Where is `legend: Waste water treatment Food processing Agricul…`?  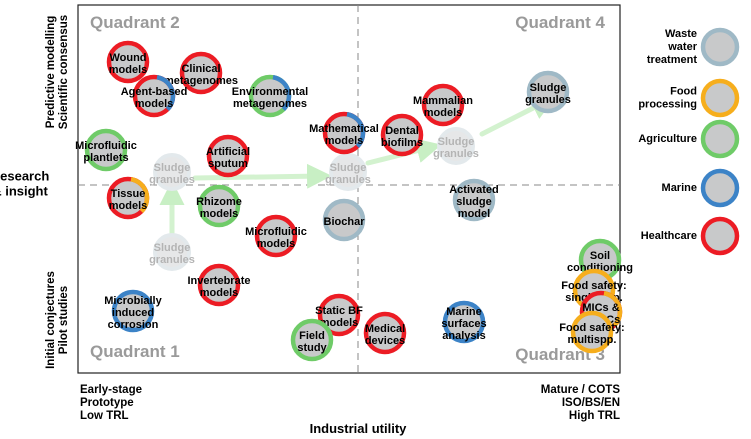 legend: Waste water treatment Food processing Agricul… is located at coordinates (689, 141).